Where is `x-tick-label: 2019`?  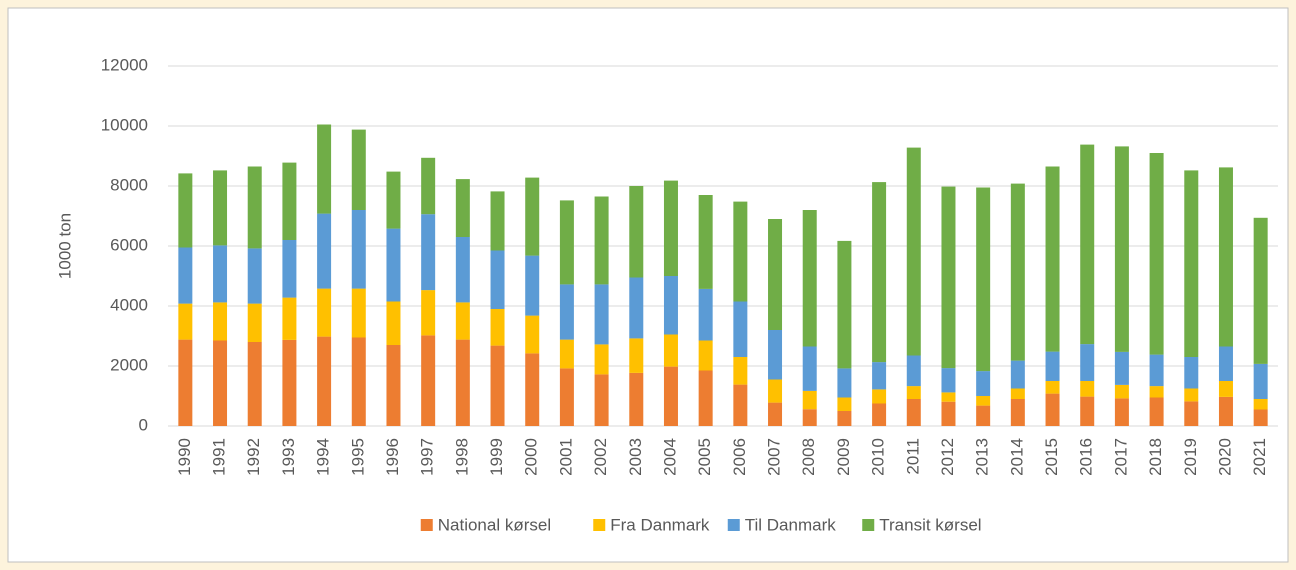
x-tick-label: 2019 is located at coordinates (1190, 457).